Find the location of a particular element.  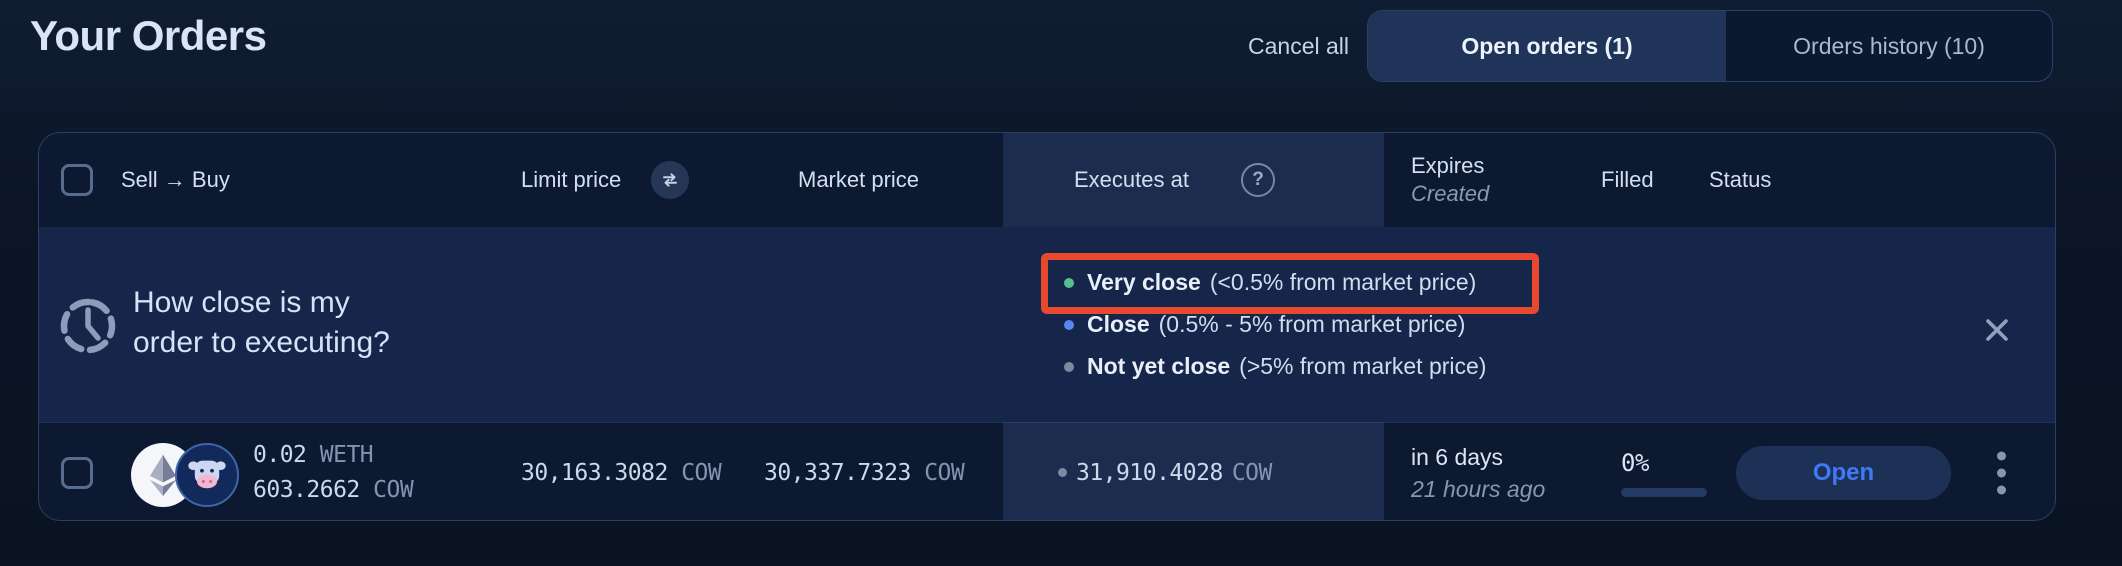

banner-question-line2: order to executing? is located at coordinates (261, 342).